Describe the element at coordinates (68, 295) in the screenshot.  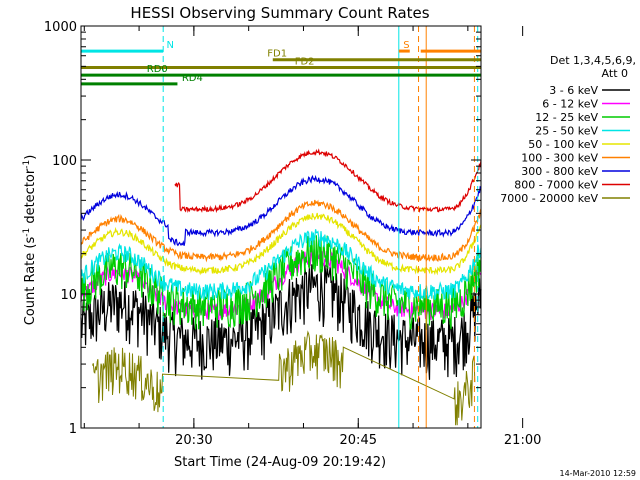
I see `y-tick-label: 10` at that location.